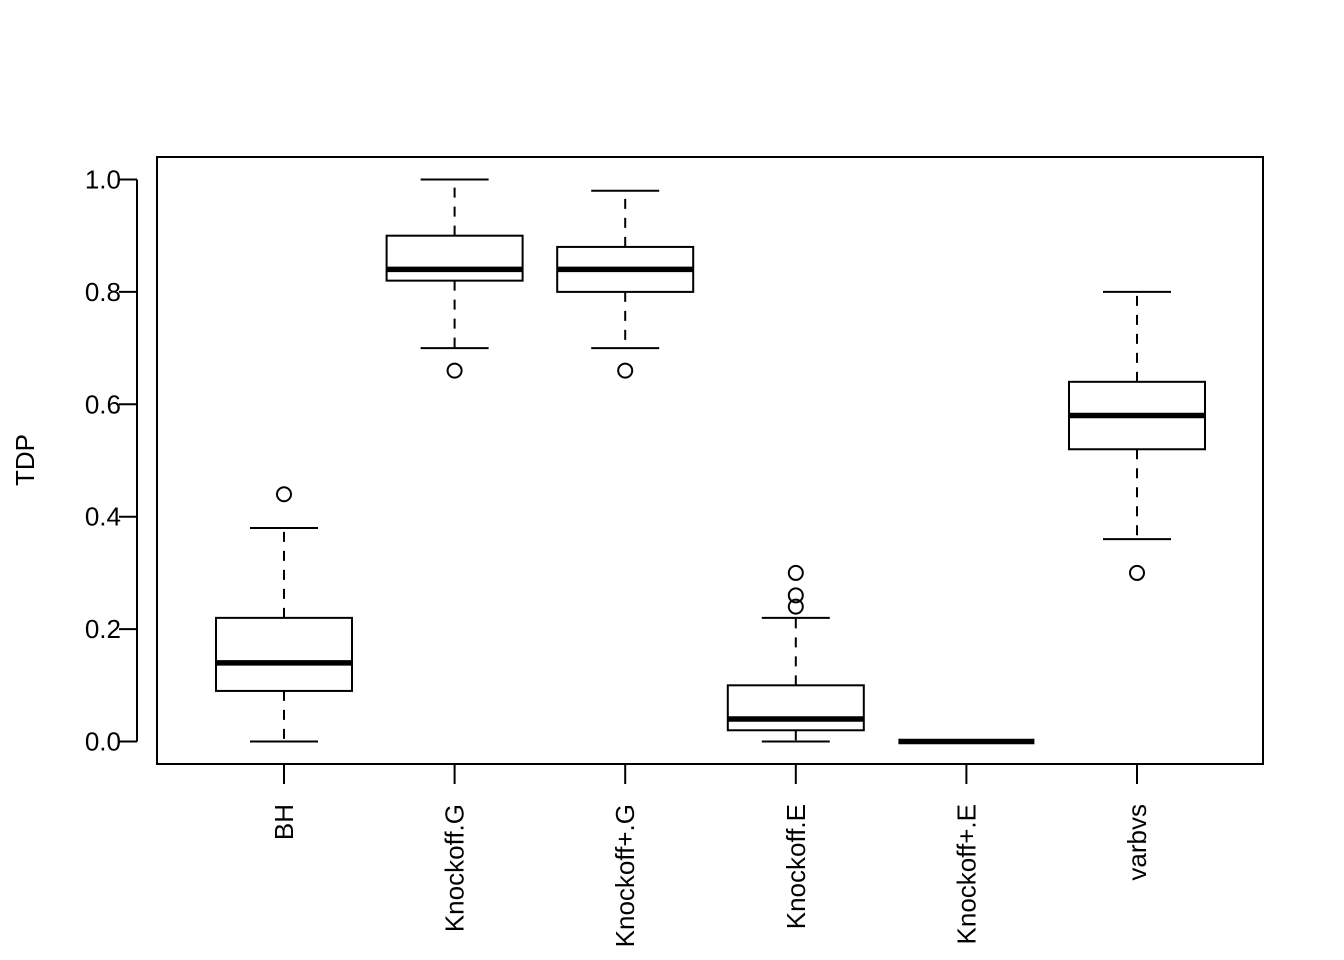 This screenshot has width=1344, height=960. What do you see at coordinates (103, 629) in the screenshot?
I see `y-tick-label: 0.2` at bounding box center [103, 629].